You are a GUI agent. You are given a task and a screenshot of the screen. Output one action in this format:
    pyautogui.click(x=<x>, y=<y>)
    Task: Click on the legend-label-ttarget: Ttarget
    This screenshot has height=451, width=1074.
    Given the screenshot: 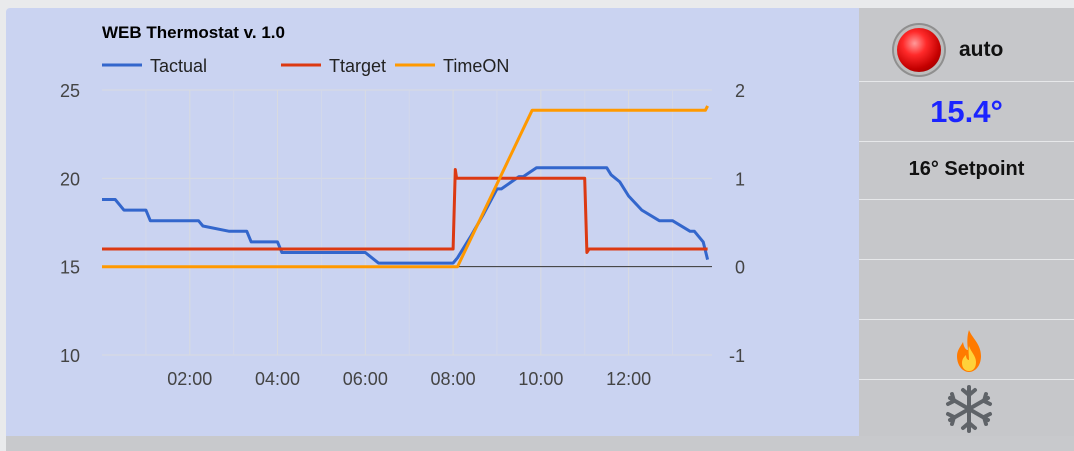 What is the action you would take?
    pyautogui.click(x=357, y=66)
    